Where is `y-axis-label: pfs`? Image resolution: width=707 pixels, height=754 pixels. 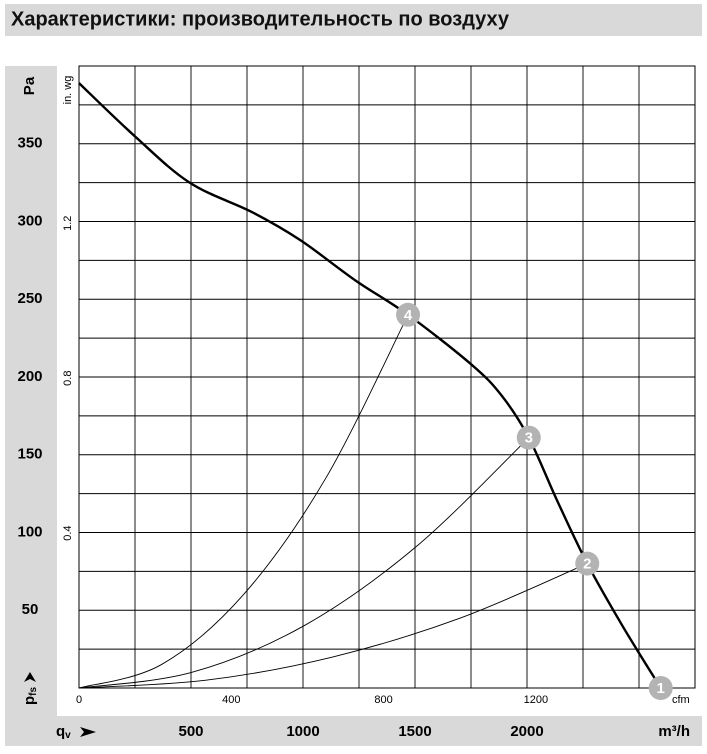
y-axis-label: pfs is located at coordinates (30, 695).